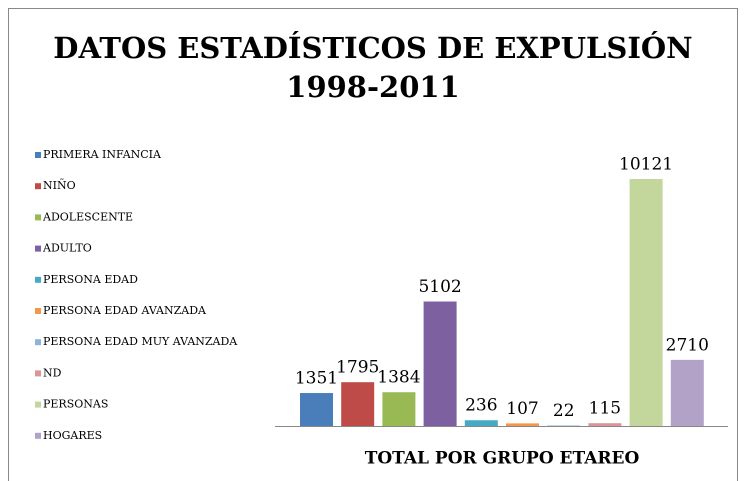 Image resolution: width=746 pixels, height=481 pixels. Describe the element at coordinates (357, 368) in the screenshot. I see `data-label: 1795` at that location.